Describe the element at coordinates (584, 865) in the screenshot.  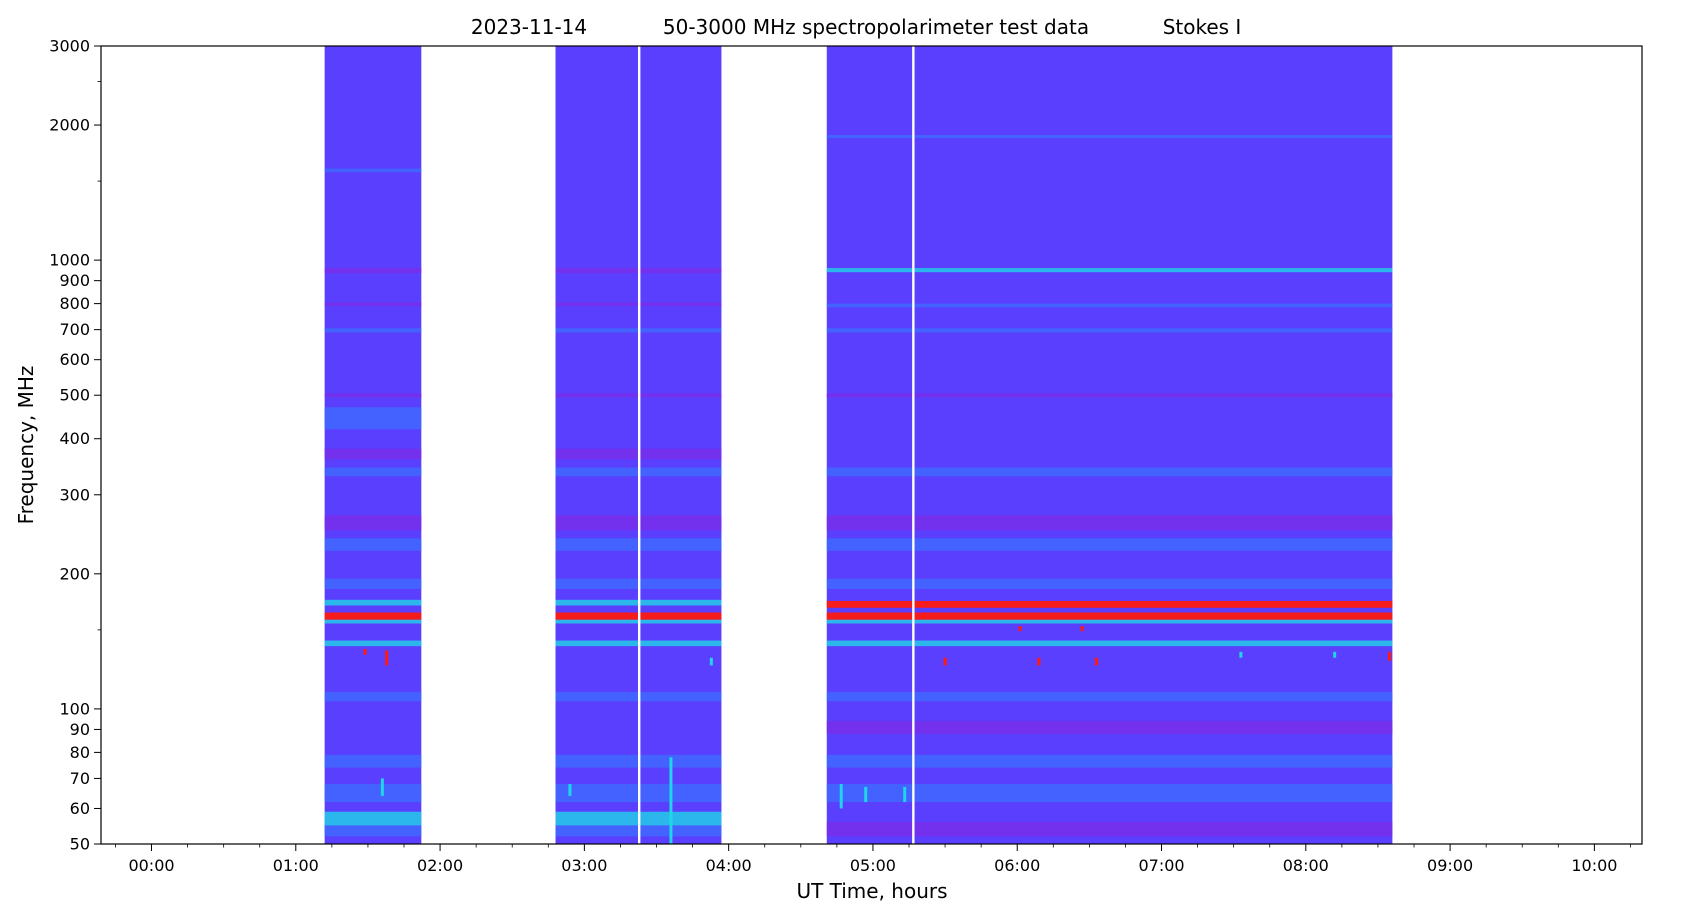
I see `x-tick-label: 03:00` at that location.